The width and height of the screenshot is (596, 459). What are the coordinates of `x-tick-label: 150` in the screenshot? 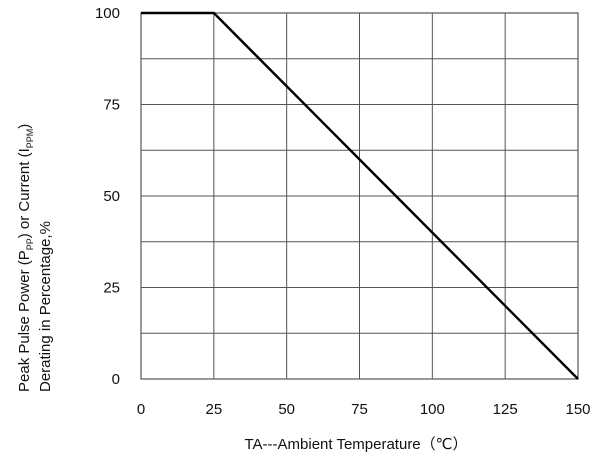 It's located at (577, 409).